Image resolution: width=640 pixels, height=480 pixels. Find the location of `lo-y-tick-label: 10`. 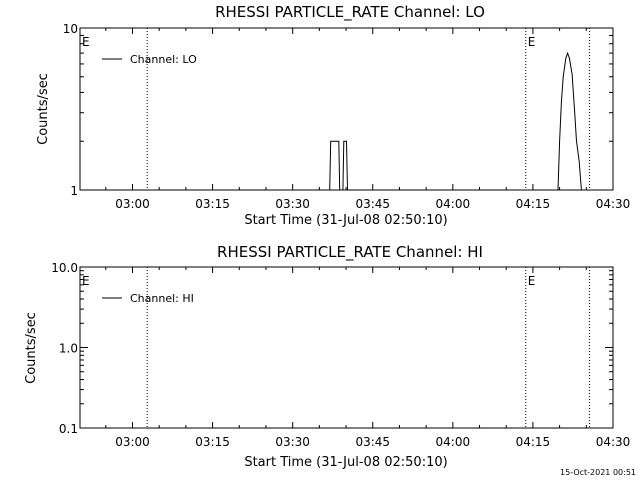

lo-y-tick-label: 10 is located at coordinates (70, 29).